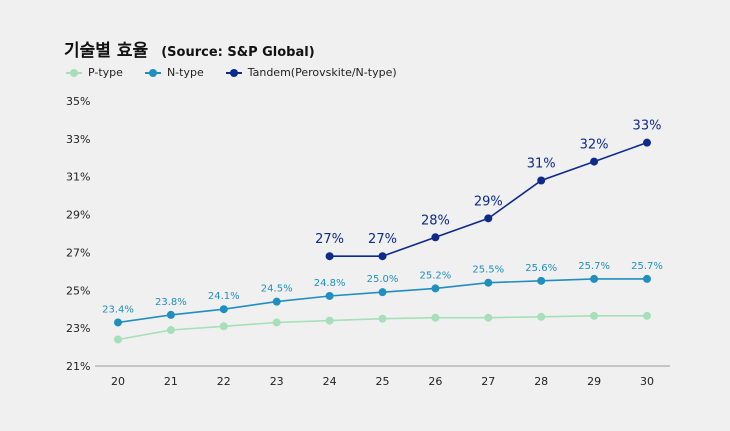  I want to click on data-label-n-type: 24.5%, so click(277, 289).